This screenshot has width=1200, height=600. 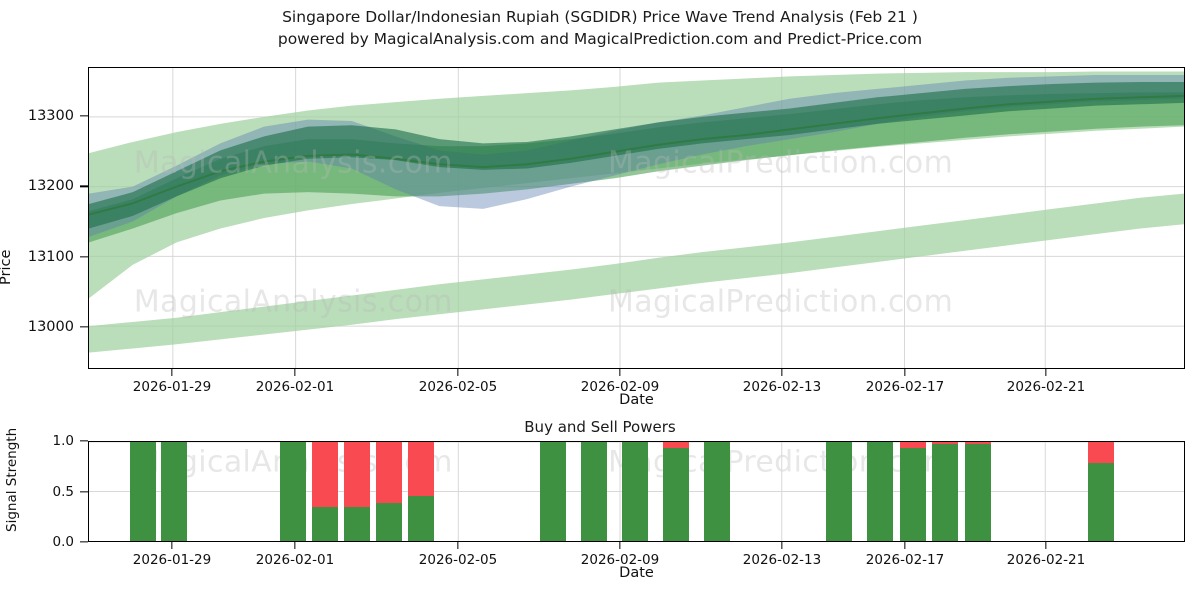 What do you see at coordinates (63, 491) in the screenshot?
I see `signal-y-tick-label: 0.5` at bounding box center [63, 491].